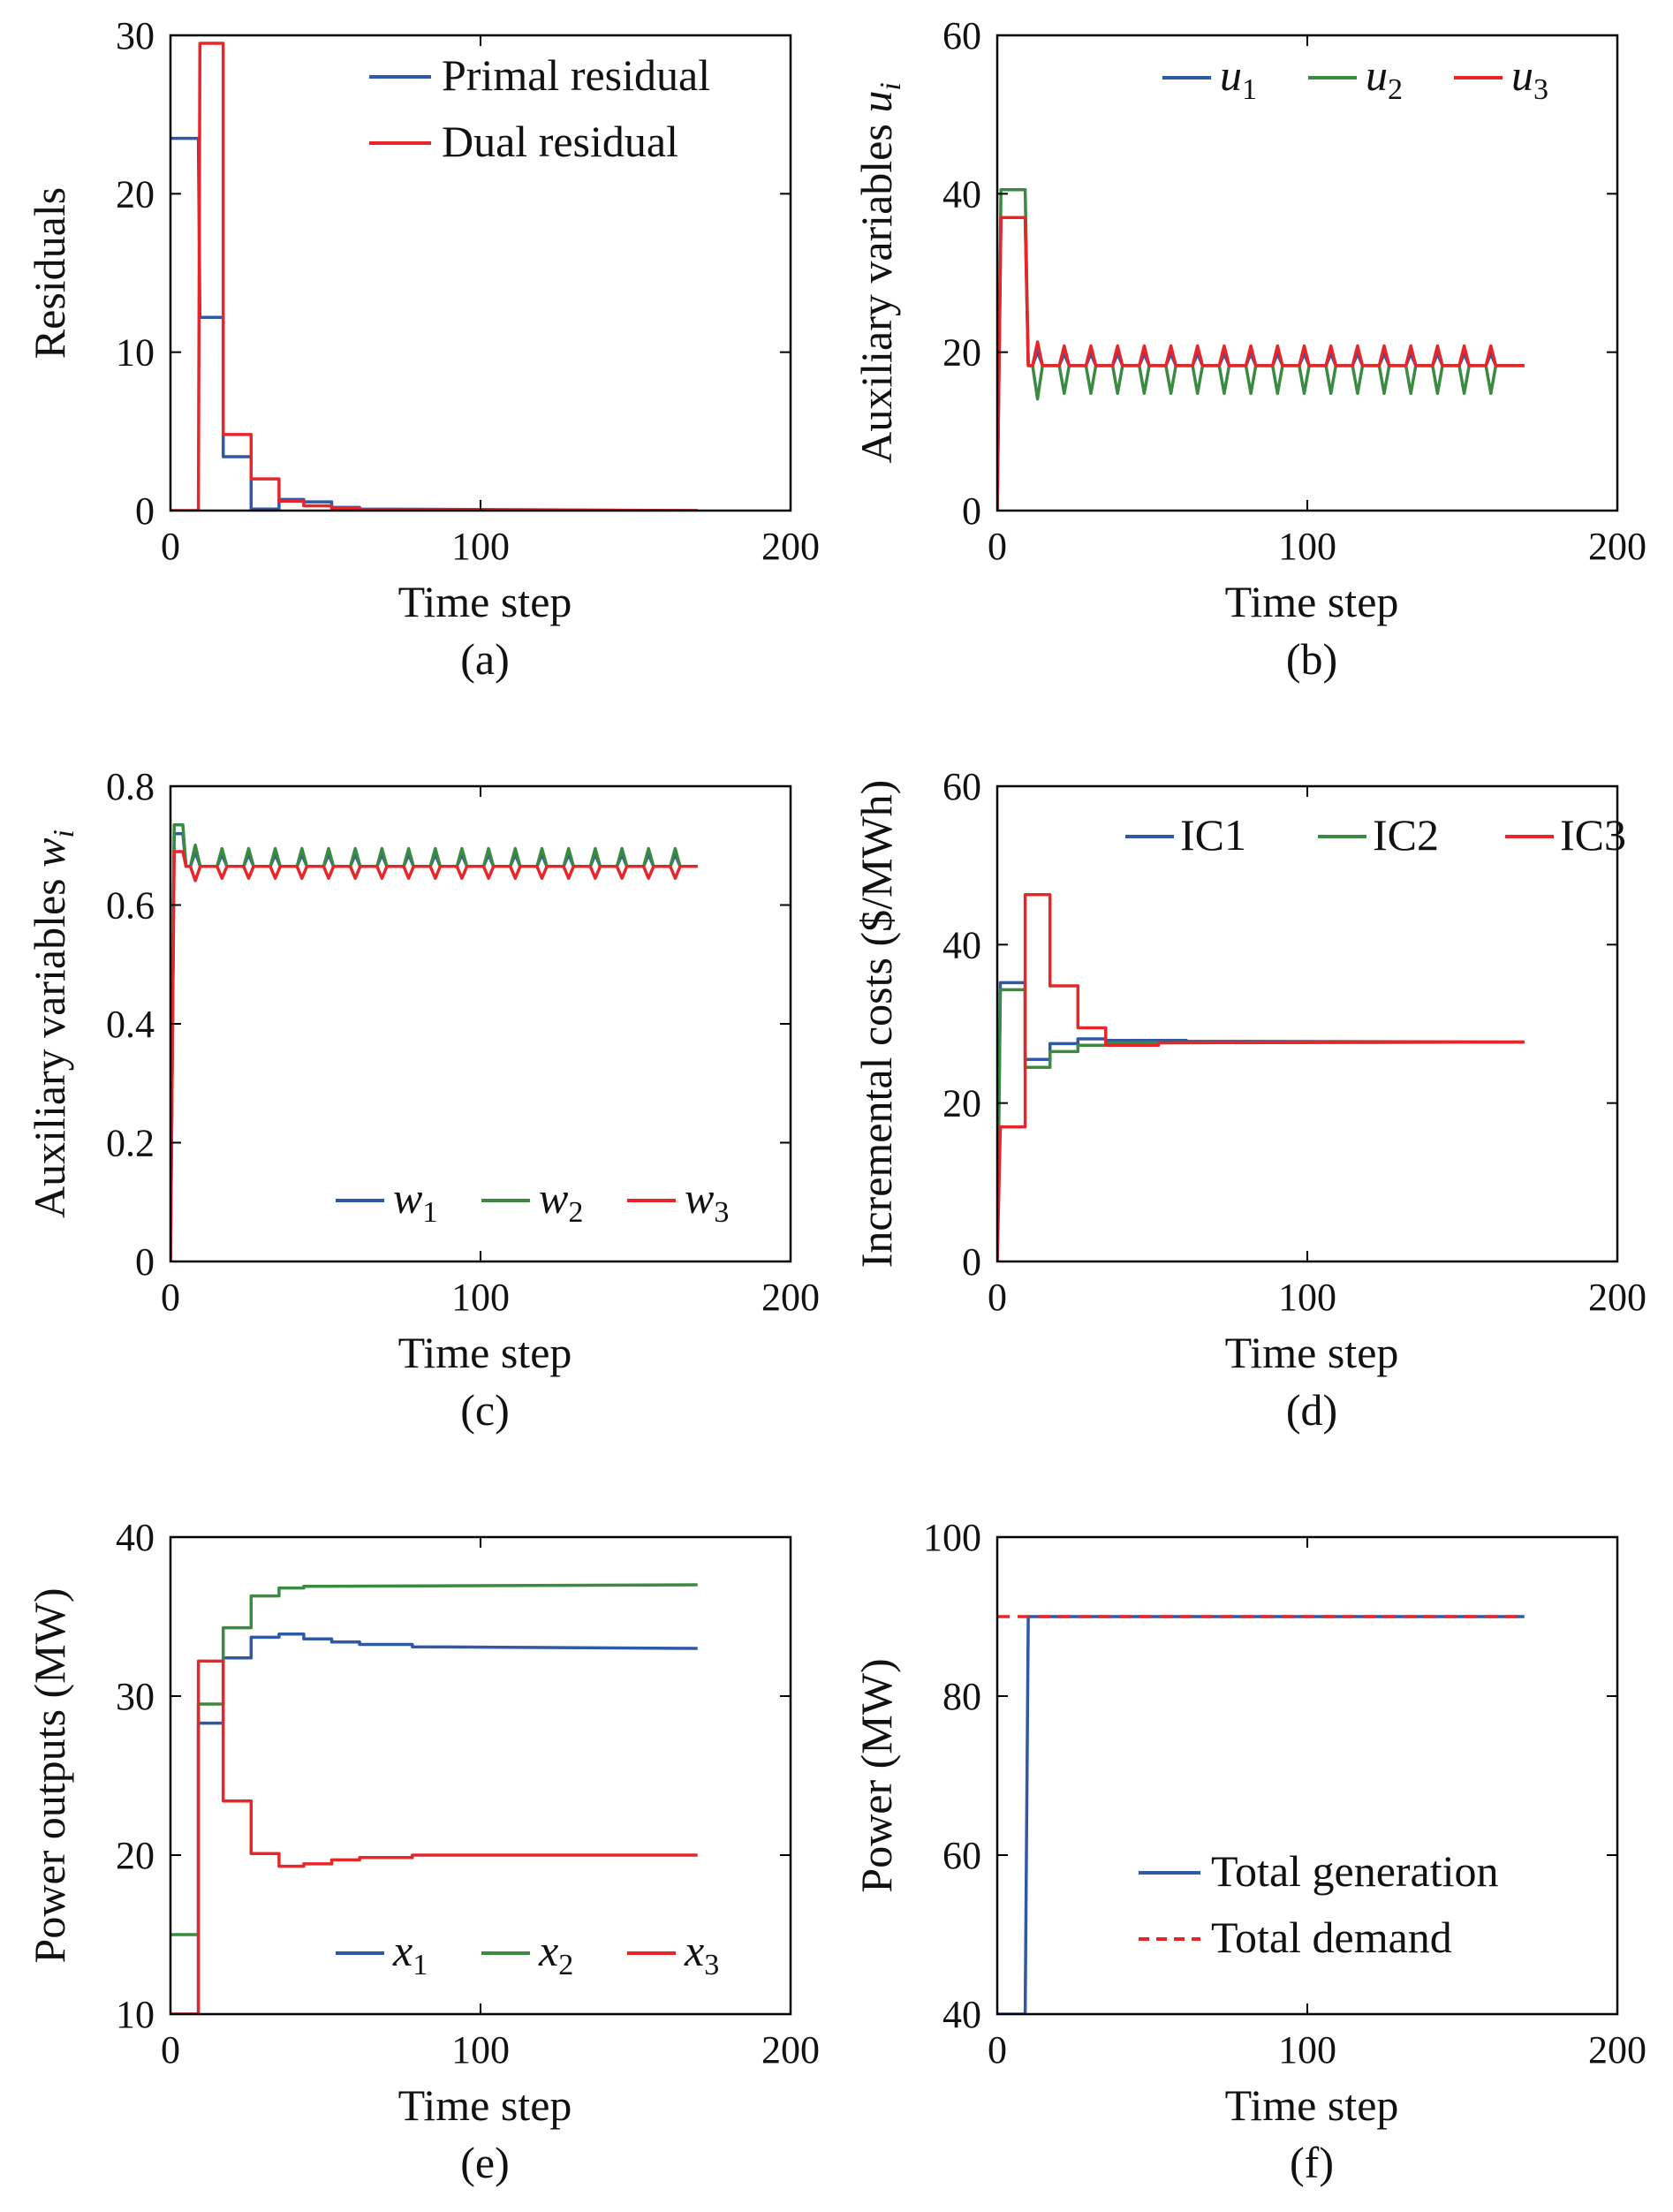 The height and width of the screenshot is (2212, 1673). What do you see at coordinates (1593, 835) in the screenshot?
I see `legend-label: IC3` at bounding box center [1593, 835].